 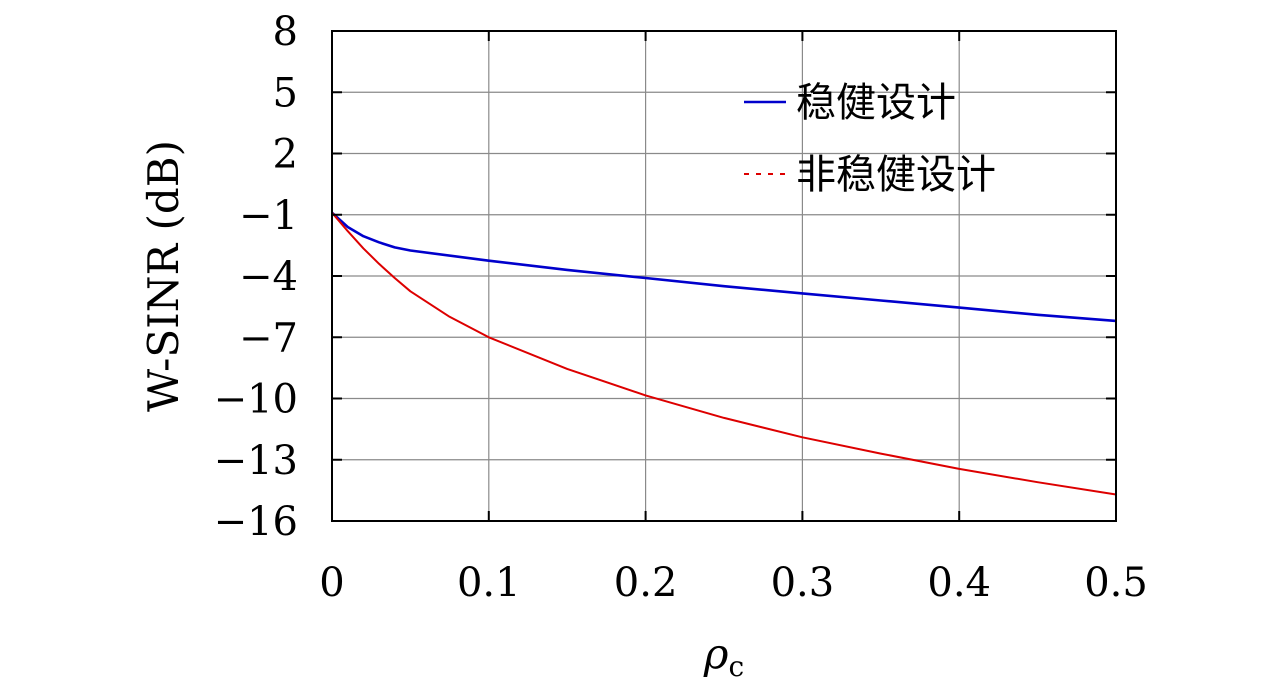 I want to click on series-line-robust, so click(x=724, y=267).